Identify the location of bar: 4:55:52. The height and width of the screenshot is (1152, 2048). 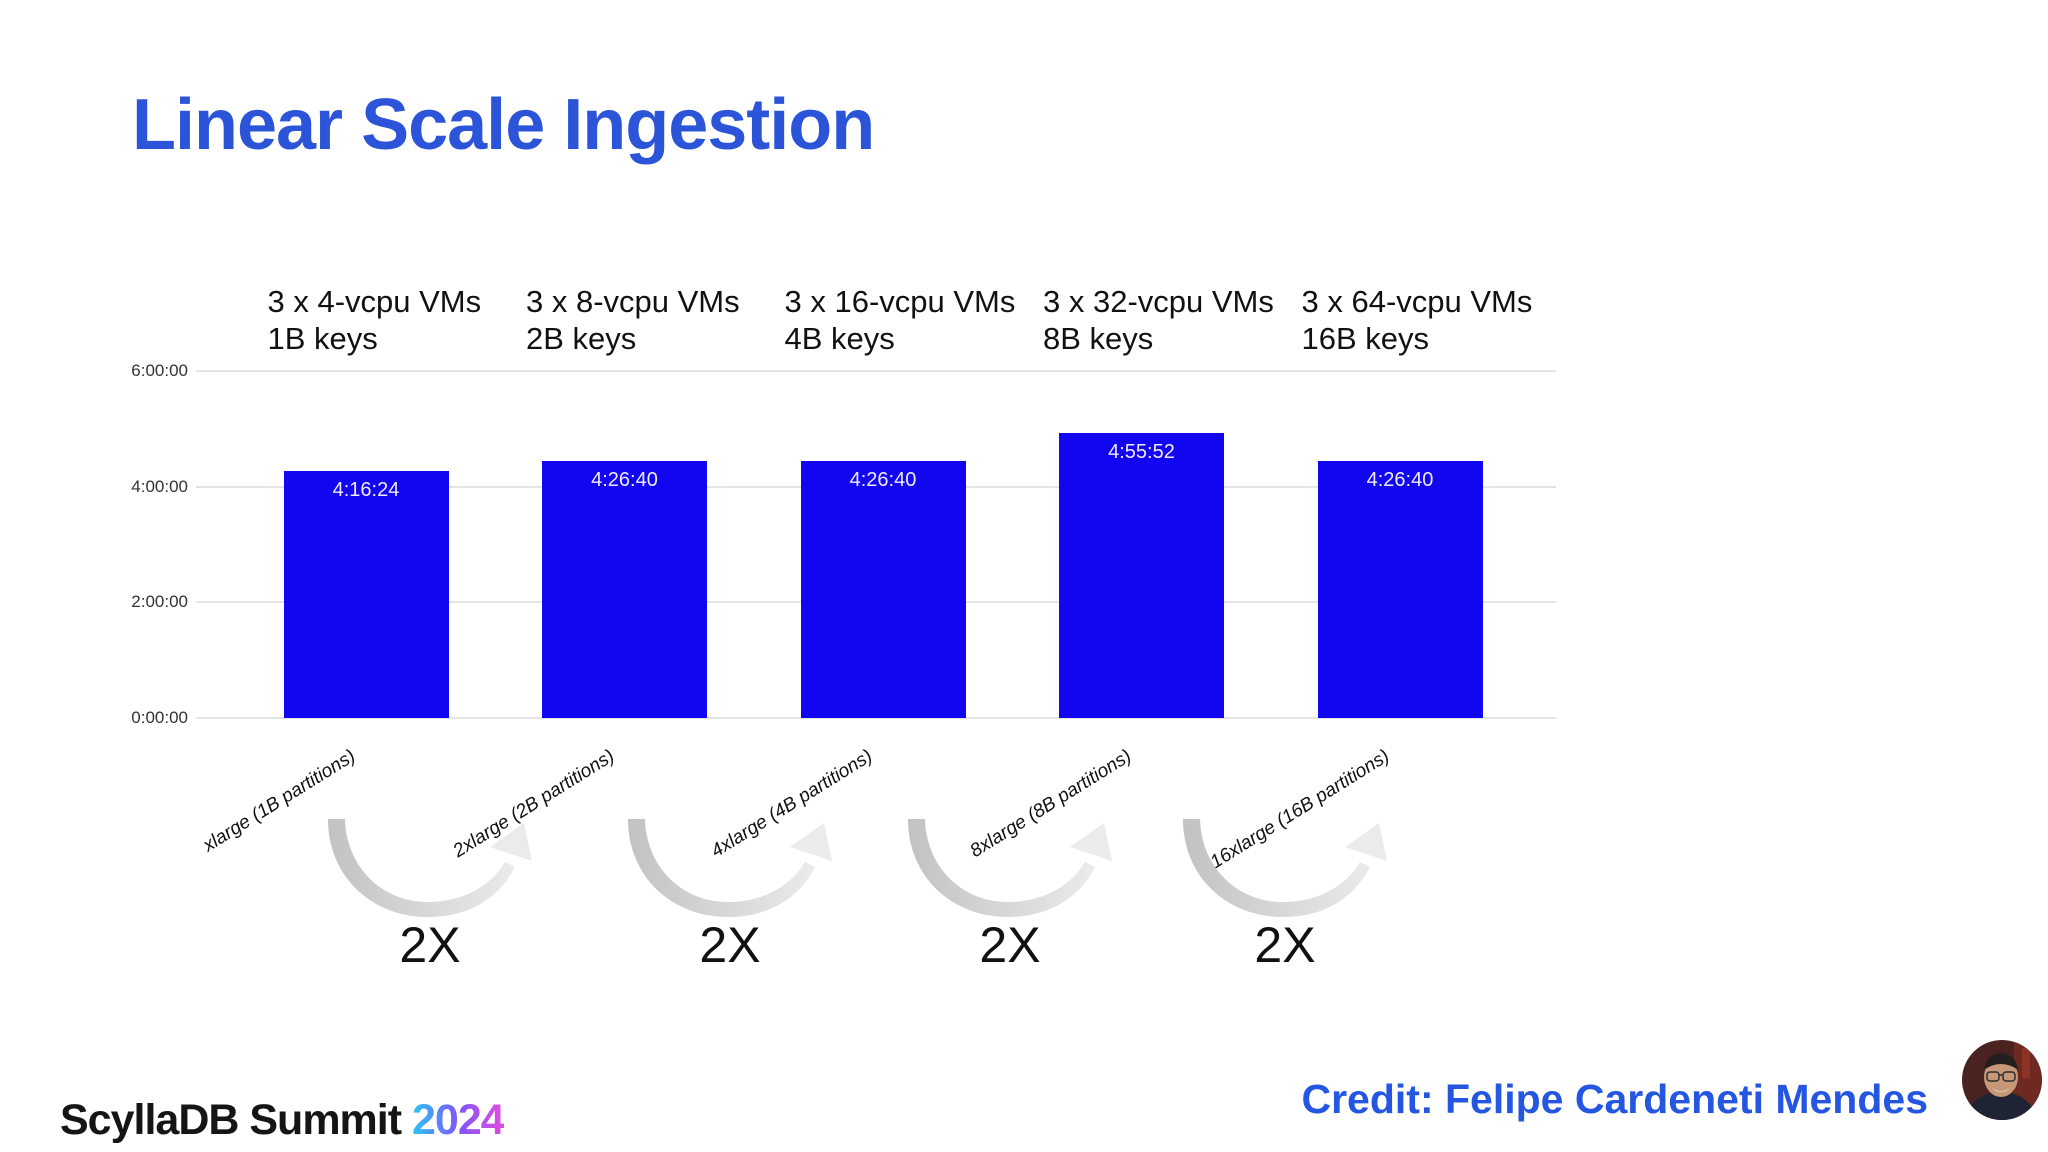
(1141, 575).